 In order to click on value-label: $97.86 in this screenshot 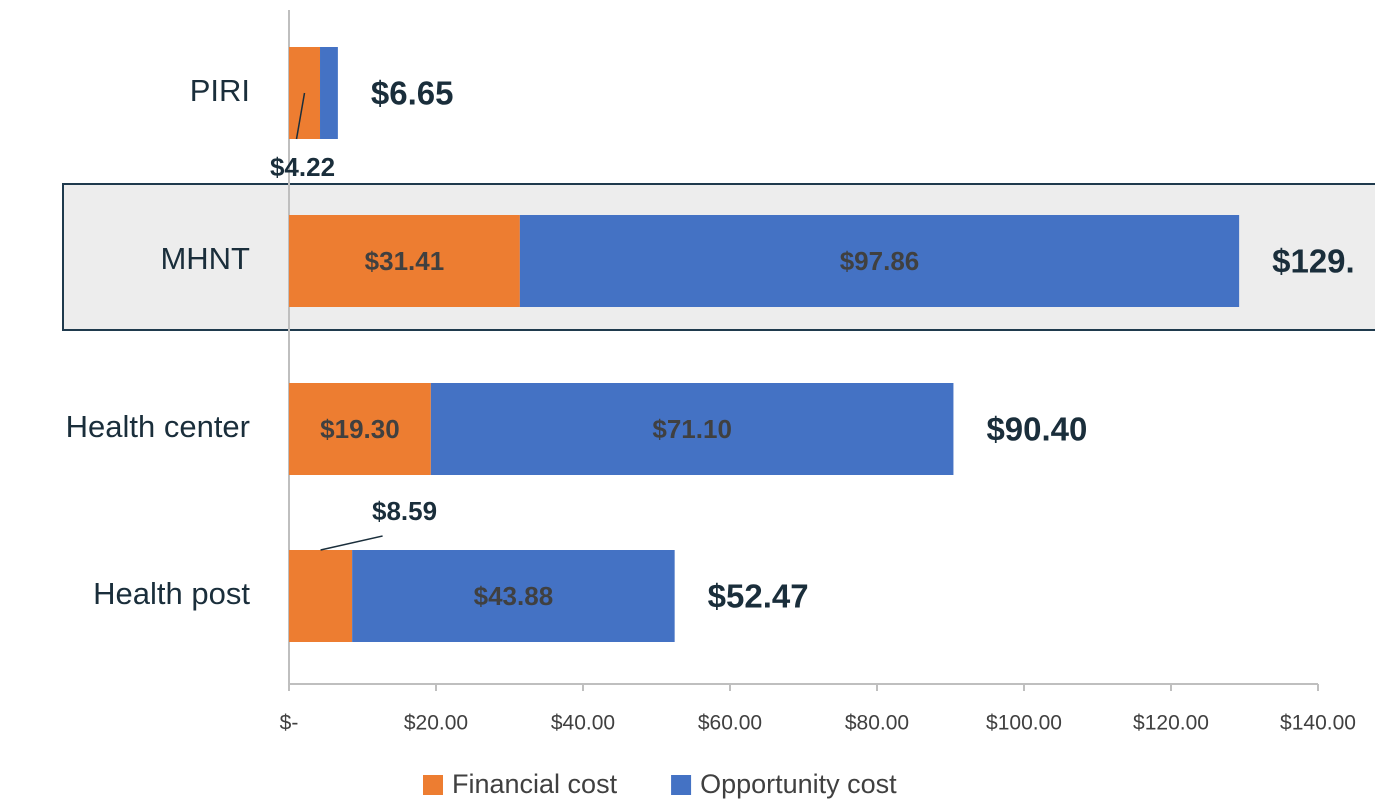, I will do `click(880, 261)`.